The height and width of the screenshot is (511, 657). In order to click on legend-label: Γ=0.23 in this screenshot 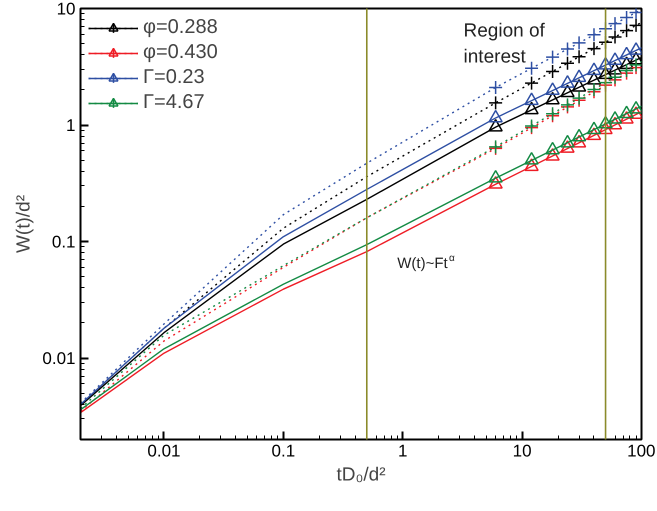, I will do `click(174, 77)`.